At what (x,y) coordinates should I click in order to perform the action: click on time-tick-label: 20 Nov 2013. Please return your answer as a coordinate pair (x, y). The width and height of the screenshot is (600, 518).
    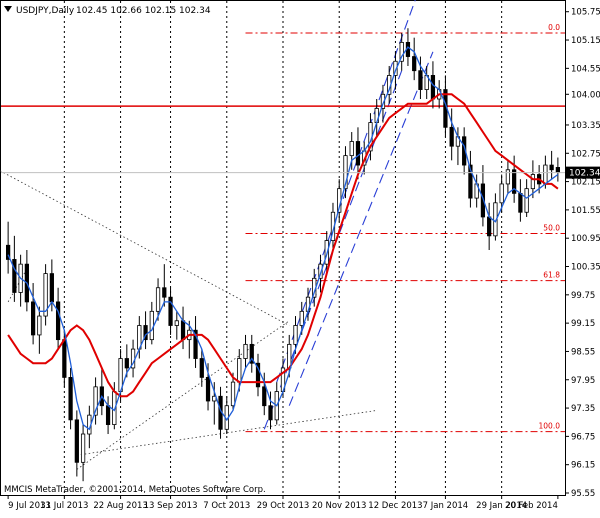
    Looking at the image, I should click on (339, 506).